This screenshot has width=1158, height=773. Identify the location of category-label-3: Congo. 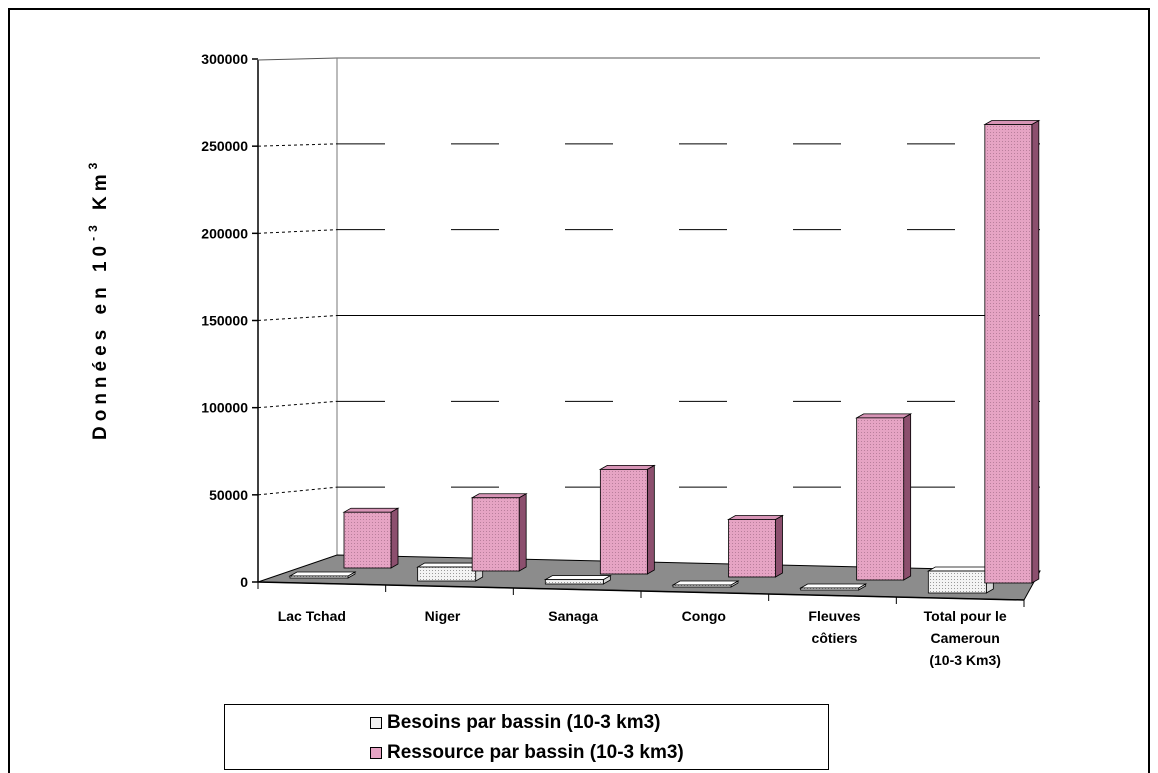
(704, 616).